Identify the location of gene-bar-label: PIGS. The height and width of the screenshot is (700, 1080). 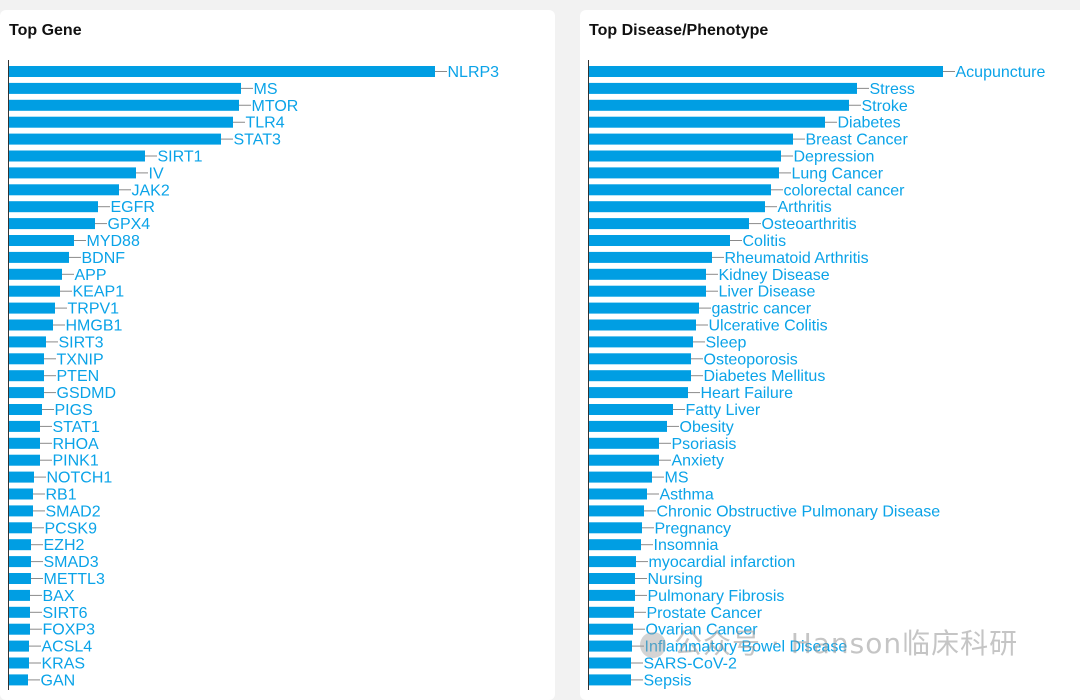
(74, 410).